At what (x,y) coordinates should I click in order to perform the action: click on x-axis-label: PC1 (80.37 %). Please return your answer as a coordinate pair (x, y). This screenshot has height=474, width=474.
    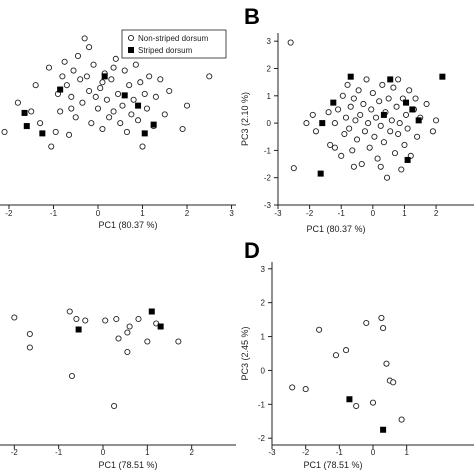
    Looking at the image, I should click on (335, 229).